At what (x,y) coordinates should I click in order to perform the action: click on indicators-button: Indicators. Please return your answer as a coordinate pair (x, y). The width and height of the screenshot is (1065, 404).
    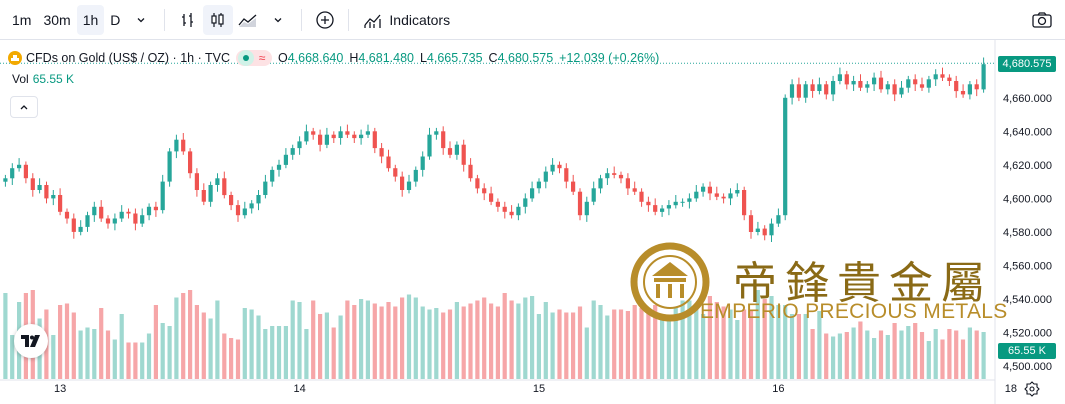
    Looking at the image, I should click on (406, 20).